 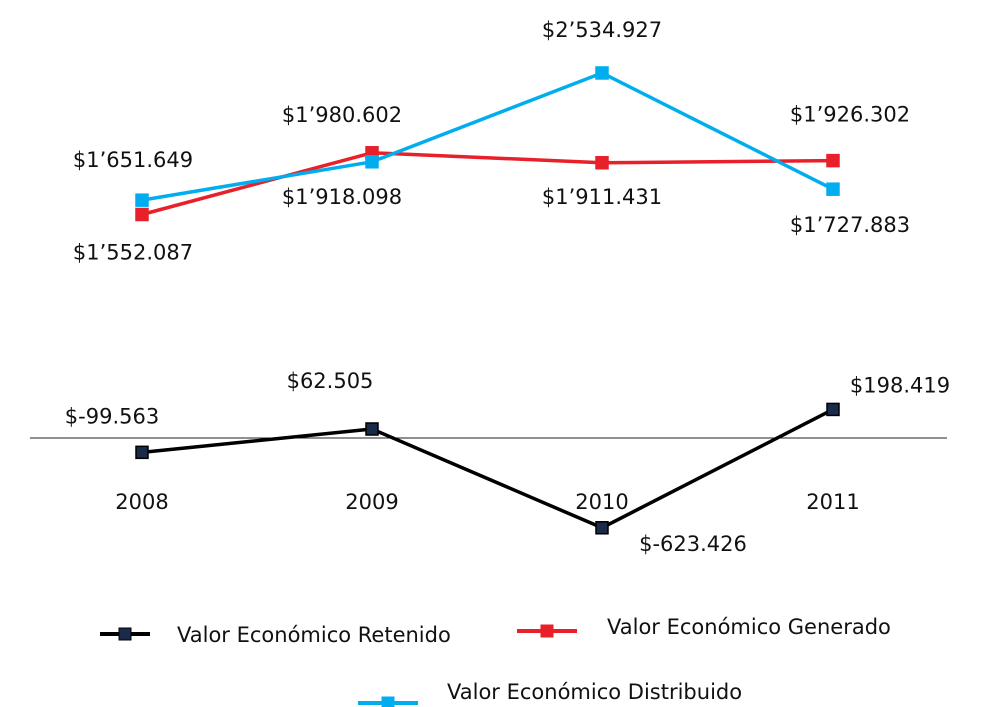 I want to click on data-label: $1’911.431, so click(x=602, y=197).